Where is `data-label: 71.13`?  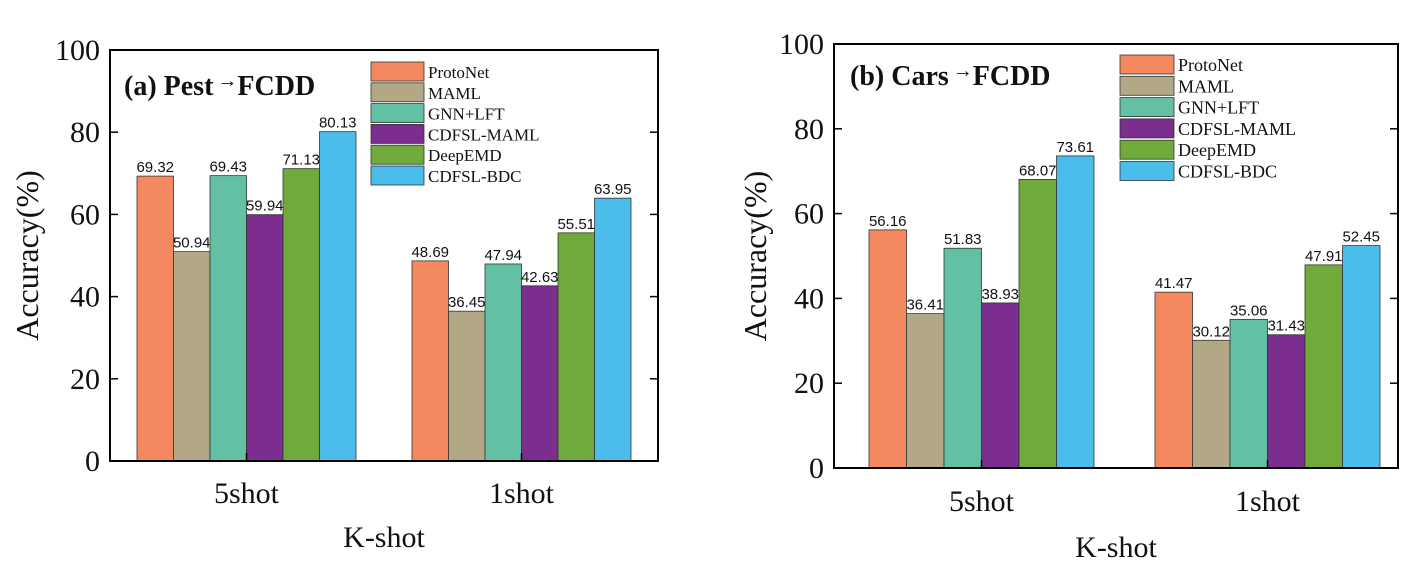
data-label: 71.13 is located at coordinates (301, 160).